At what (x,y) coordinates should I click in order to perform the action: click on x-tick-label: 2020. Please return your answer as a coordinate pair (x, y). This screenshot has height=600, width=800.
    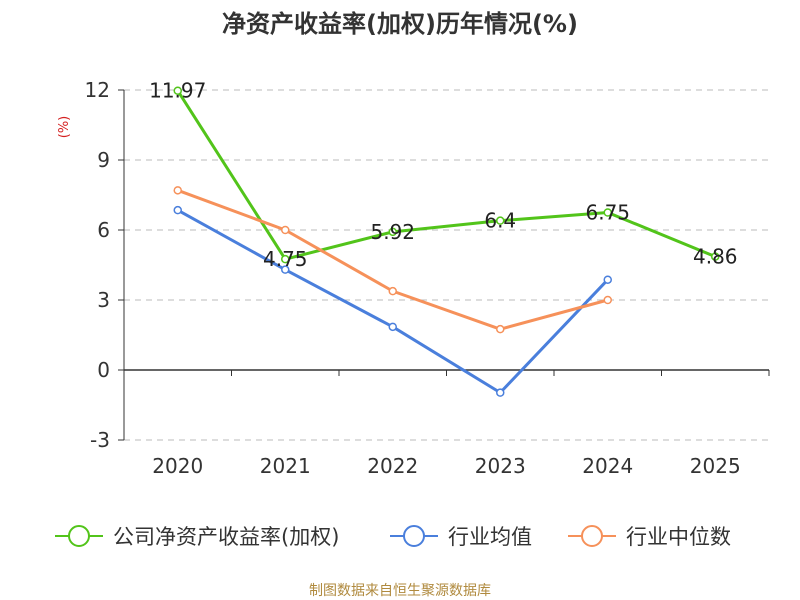
    Looking at the image, I should click on (177, 466).